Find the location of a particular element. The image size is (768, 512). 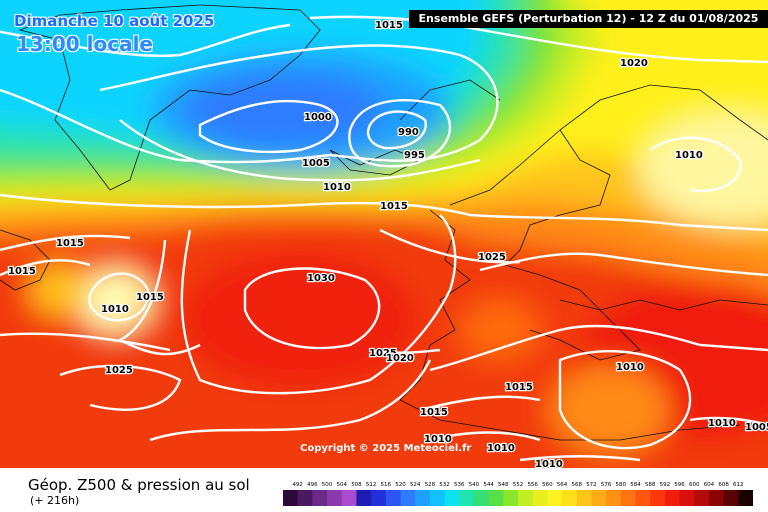

legend-tick-label: 588 is located at coordinates (650, 485).